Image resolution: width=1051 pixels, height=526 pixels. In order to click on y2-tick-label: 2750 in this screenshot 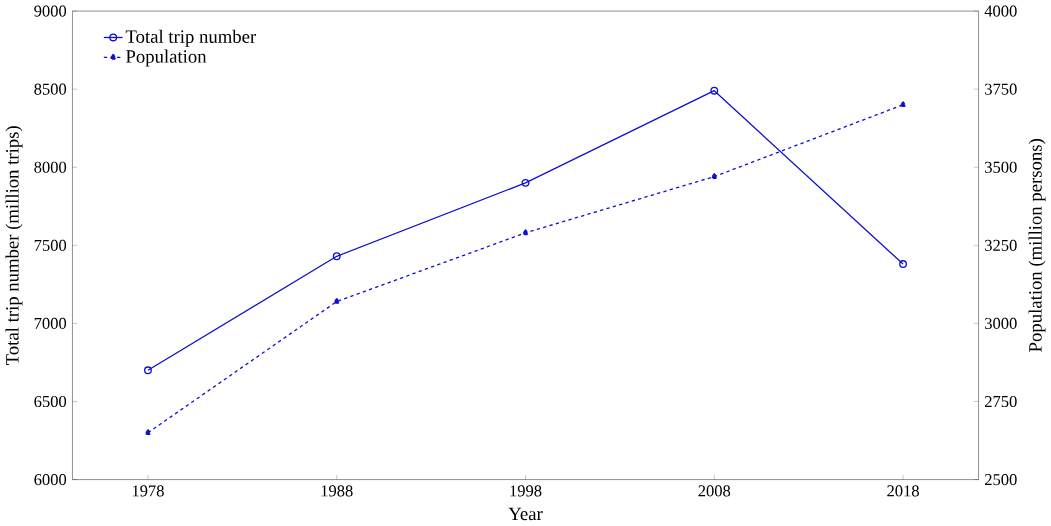, I will do `click(1001, 402)`.